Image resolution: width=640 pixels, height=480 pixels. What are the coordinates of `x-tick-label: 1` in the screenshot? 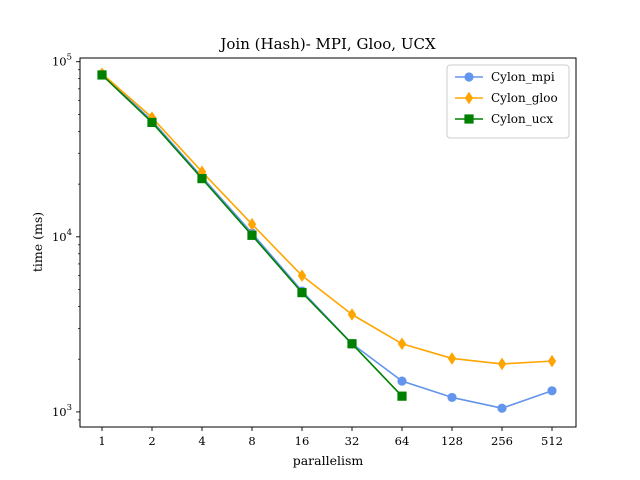 It's located at (101, 441).